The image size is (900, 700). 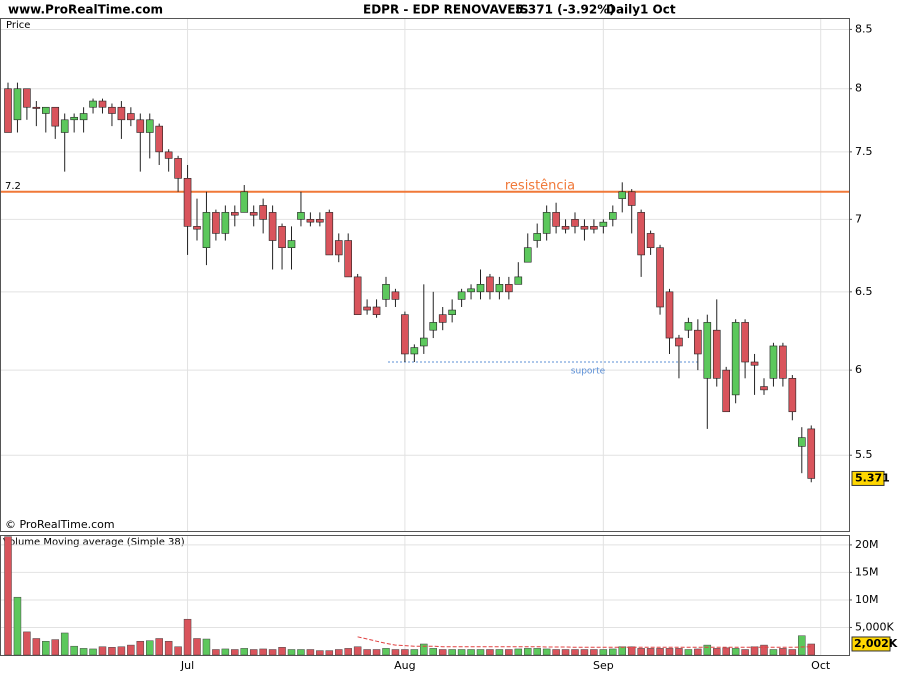 What do you see at coordinates (821, 665) in the screenshot?
I see `x-tick-label: Oct` at bounding box center [821, 665].